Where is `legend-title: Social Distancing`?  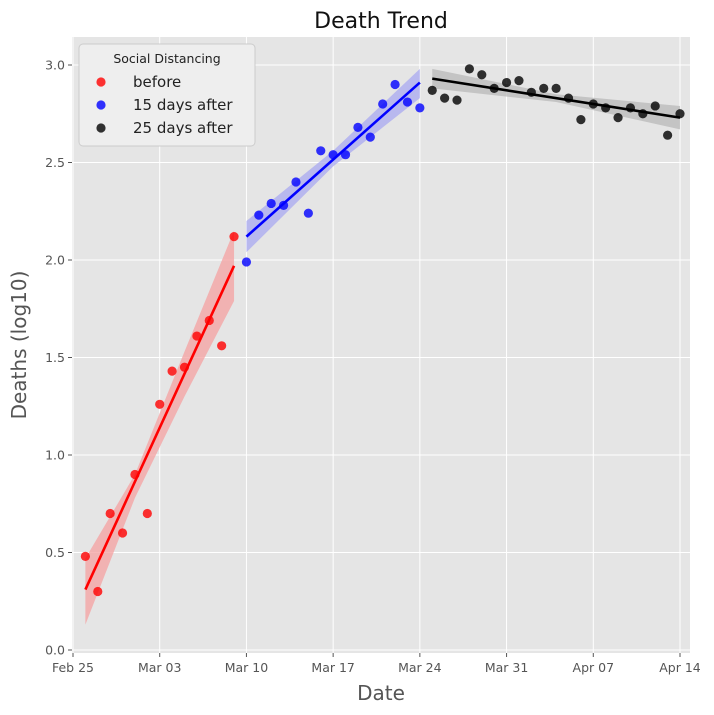 legend-title: Social Distancing is located at coordinates (166, 58).